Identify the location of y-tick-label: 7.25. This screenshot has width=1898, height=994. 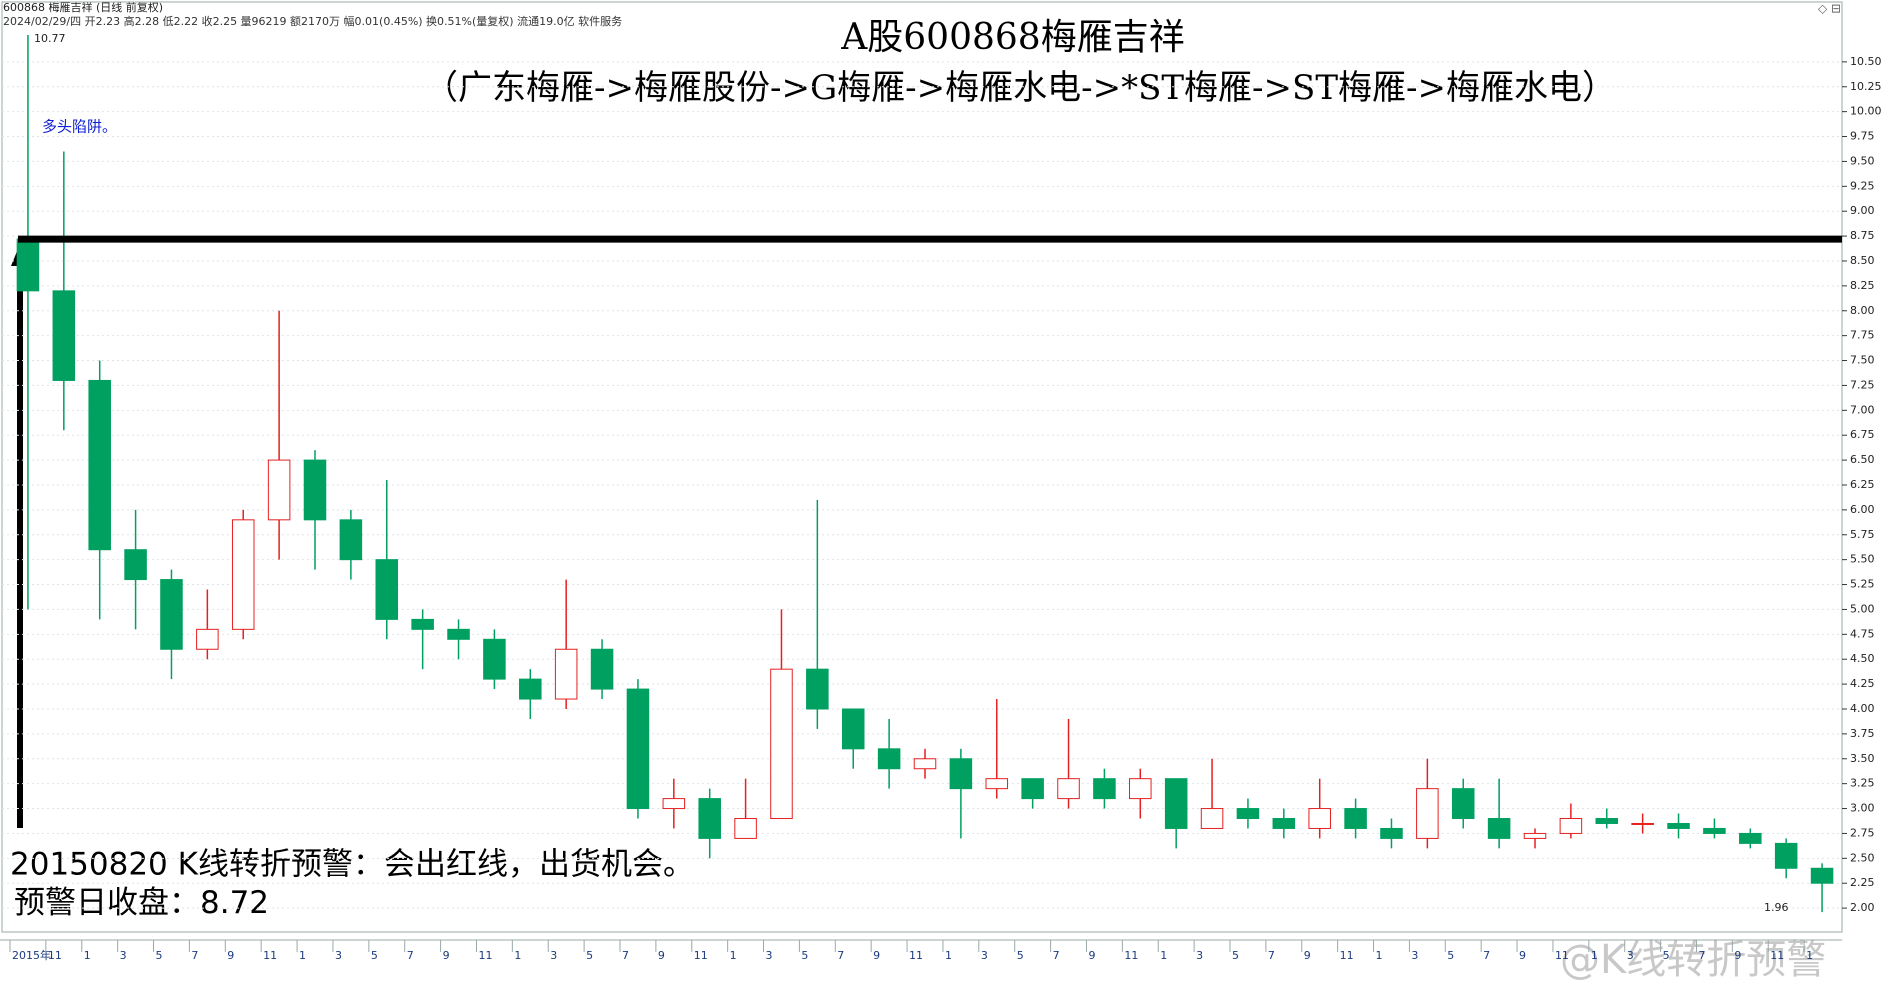
(1862, 384).